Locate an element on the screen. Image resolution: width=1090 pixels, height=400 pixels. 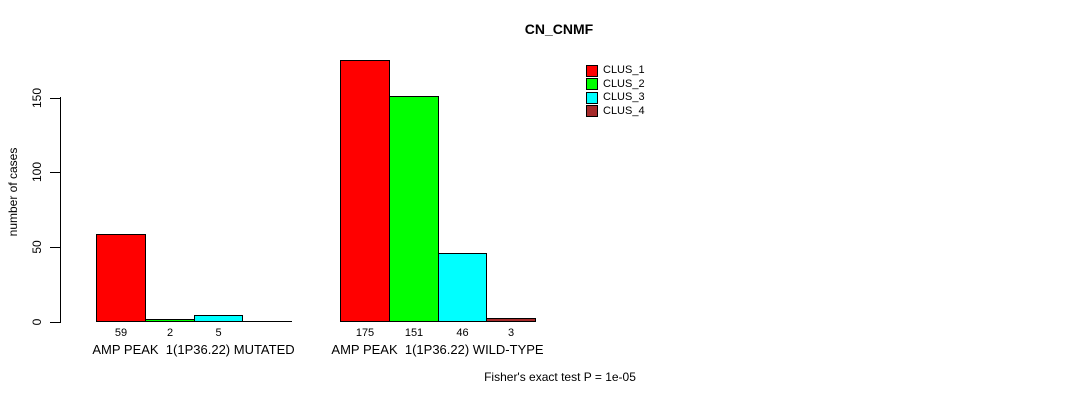
chart-title: CN_CNMF is located at coordinates (559, 29).